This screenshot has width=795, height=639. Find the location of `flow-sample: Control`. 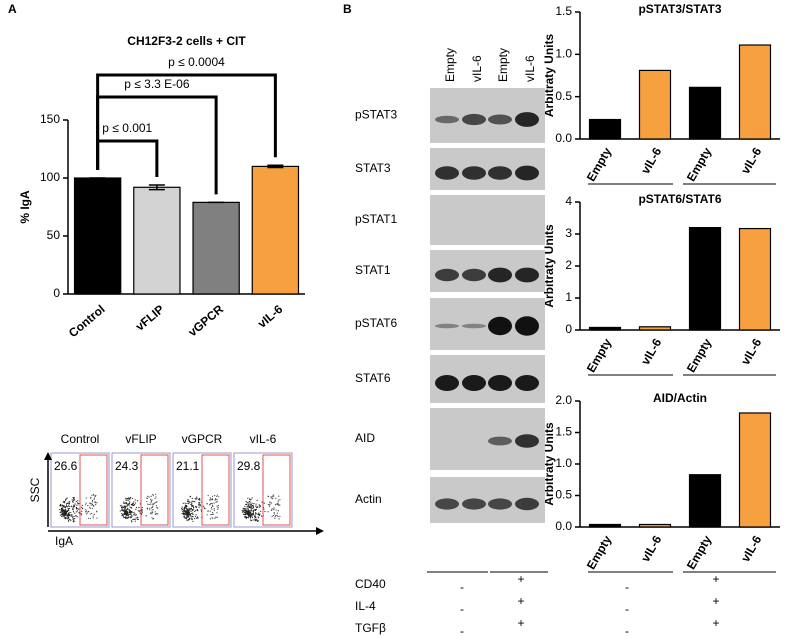

flow-sample: Control is located at coordinates (80, 439).